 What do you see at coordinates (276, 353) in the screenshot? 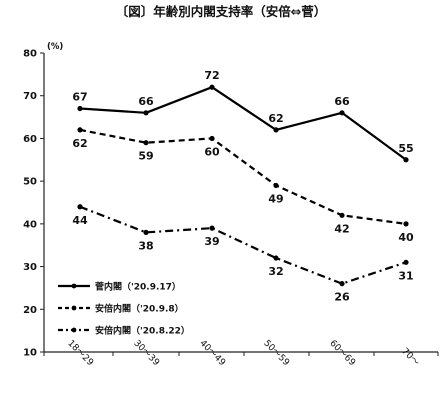
I see `x-tick-label: 50～59` at bounding box center [276, 353].